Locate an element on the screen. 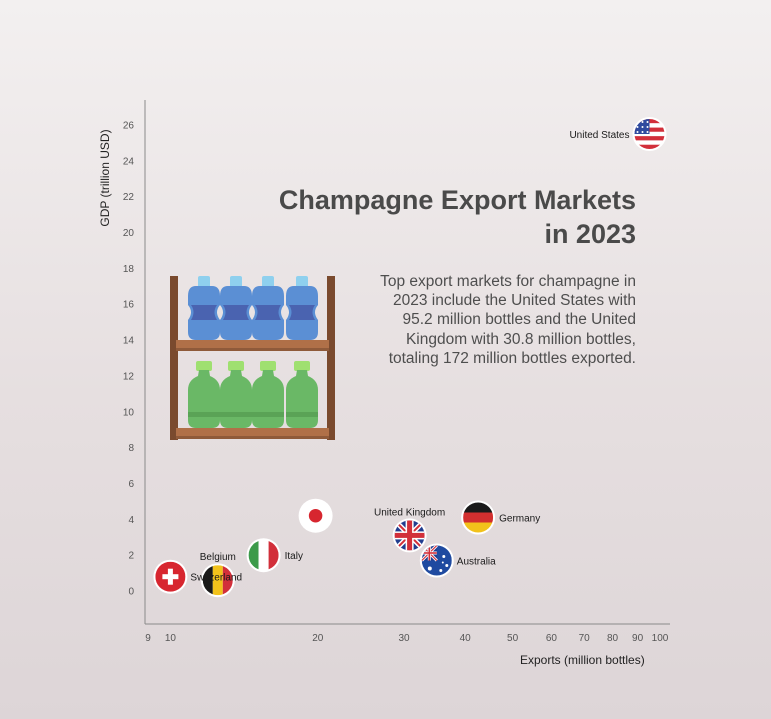  point-label: Italy is located at coordinates (294, 556).